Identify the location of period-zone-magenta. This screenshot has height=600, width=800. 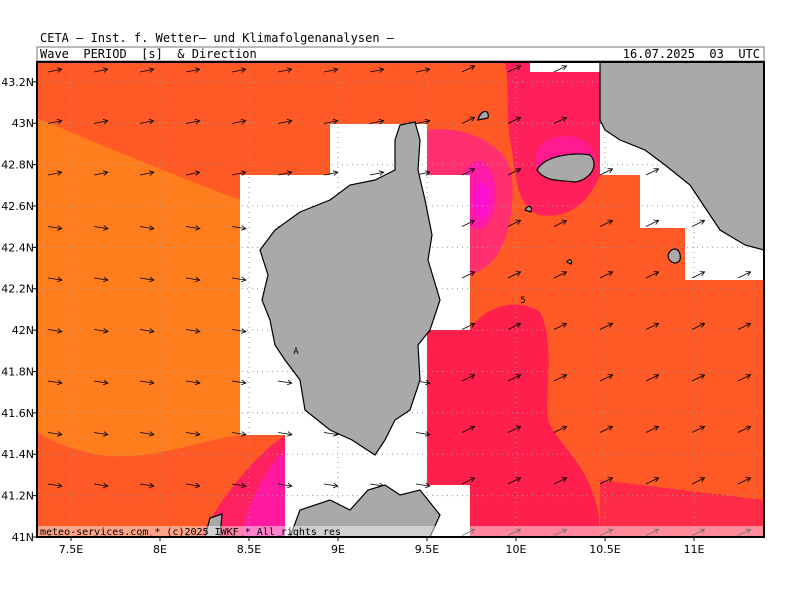
(482, 200).